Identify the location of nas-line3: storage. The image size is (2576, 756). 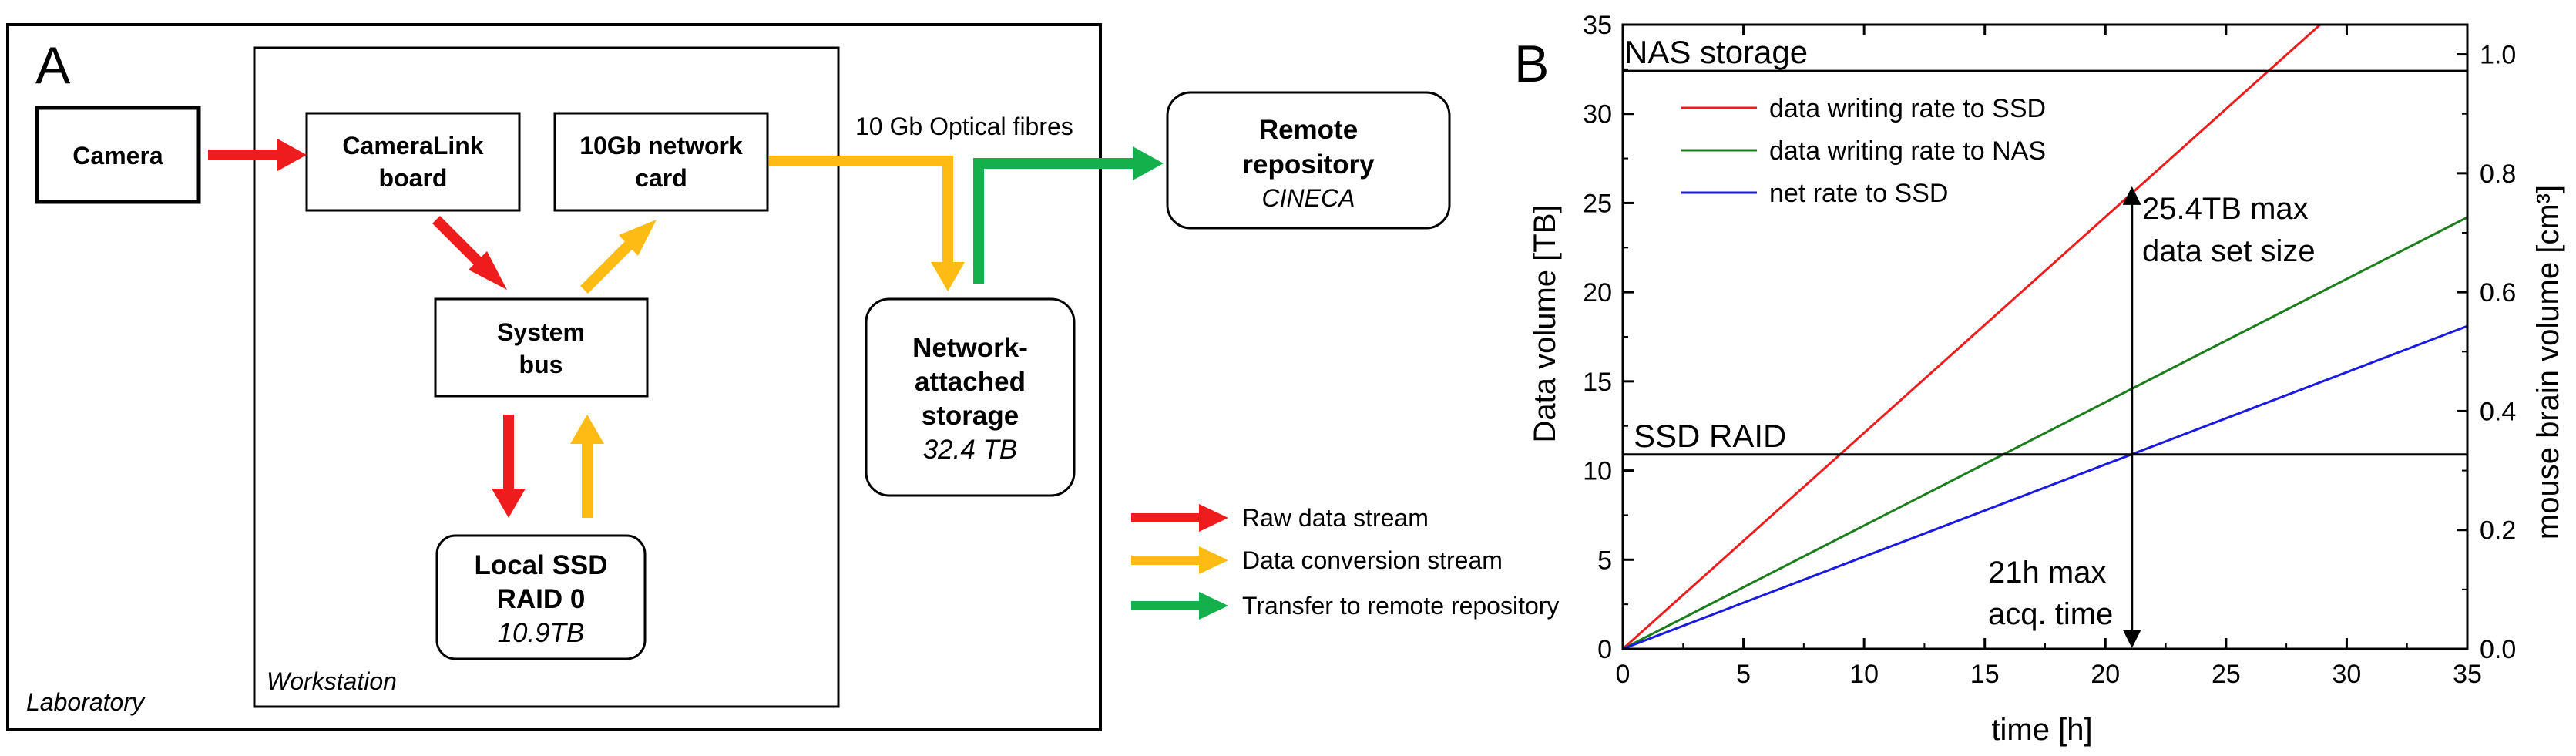
(970, 416).